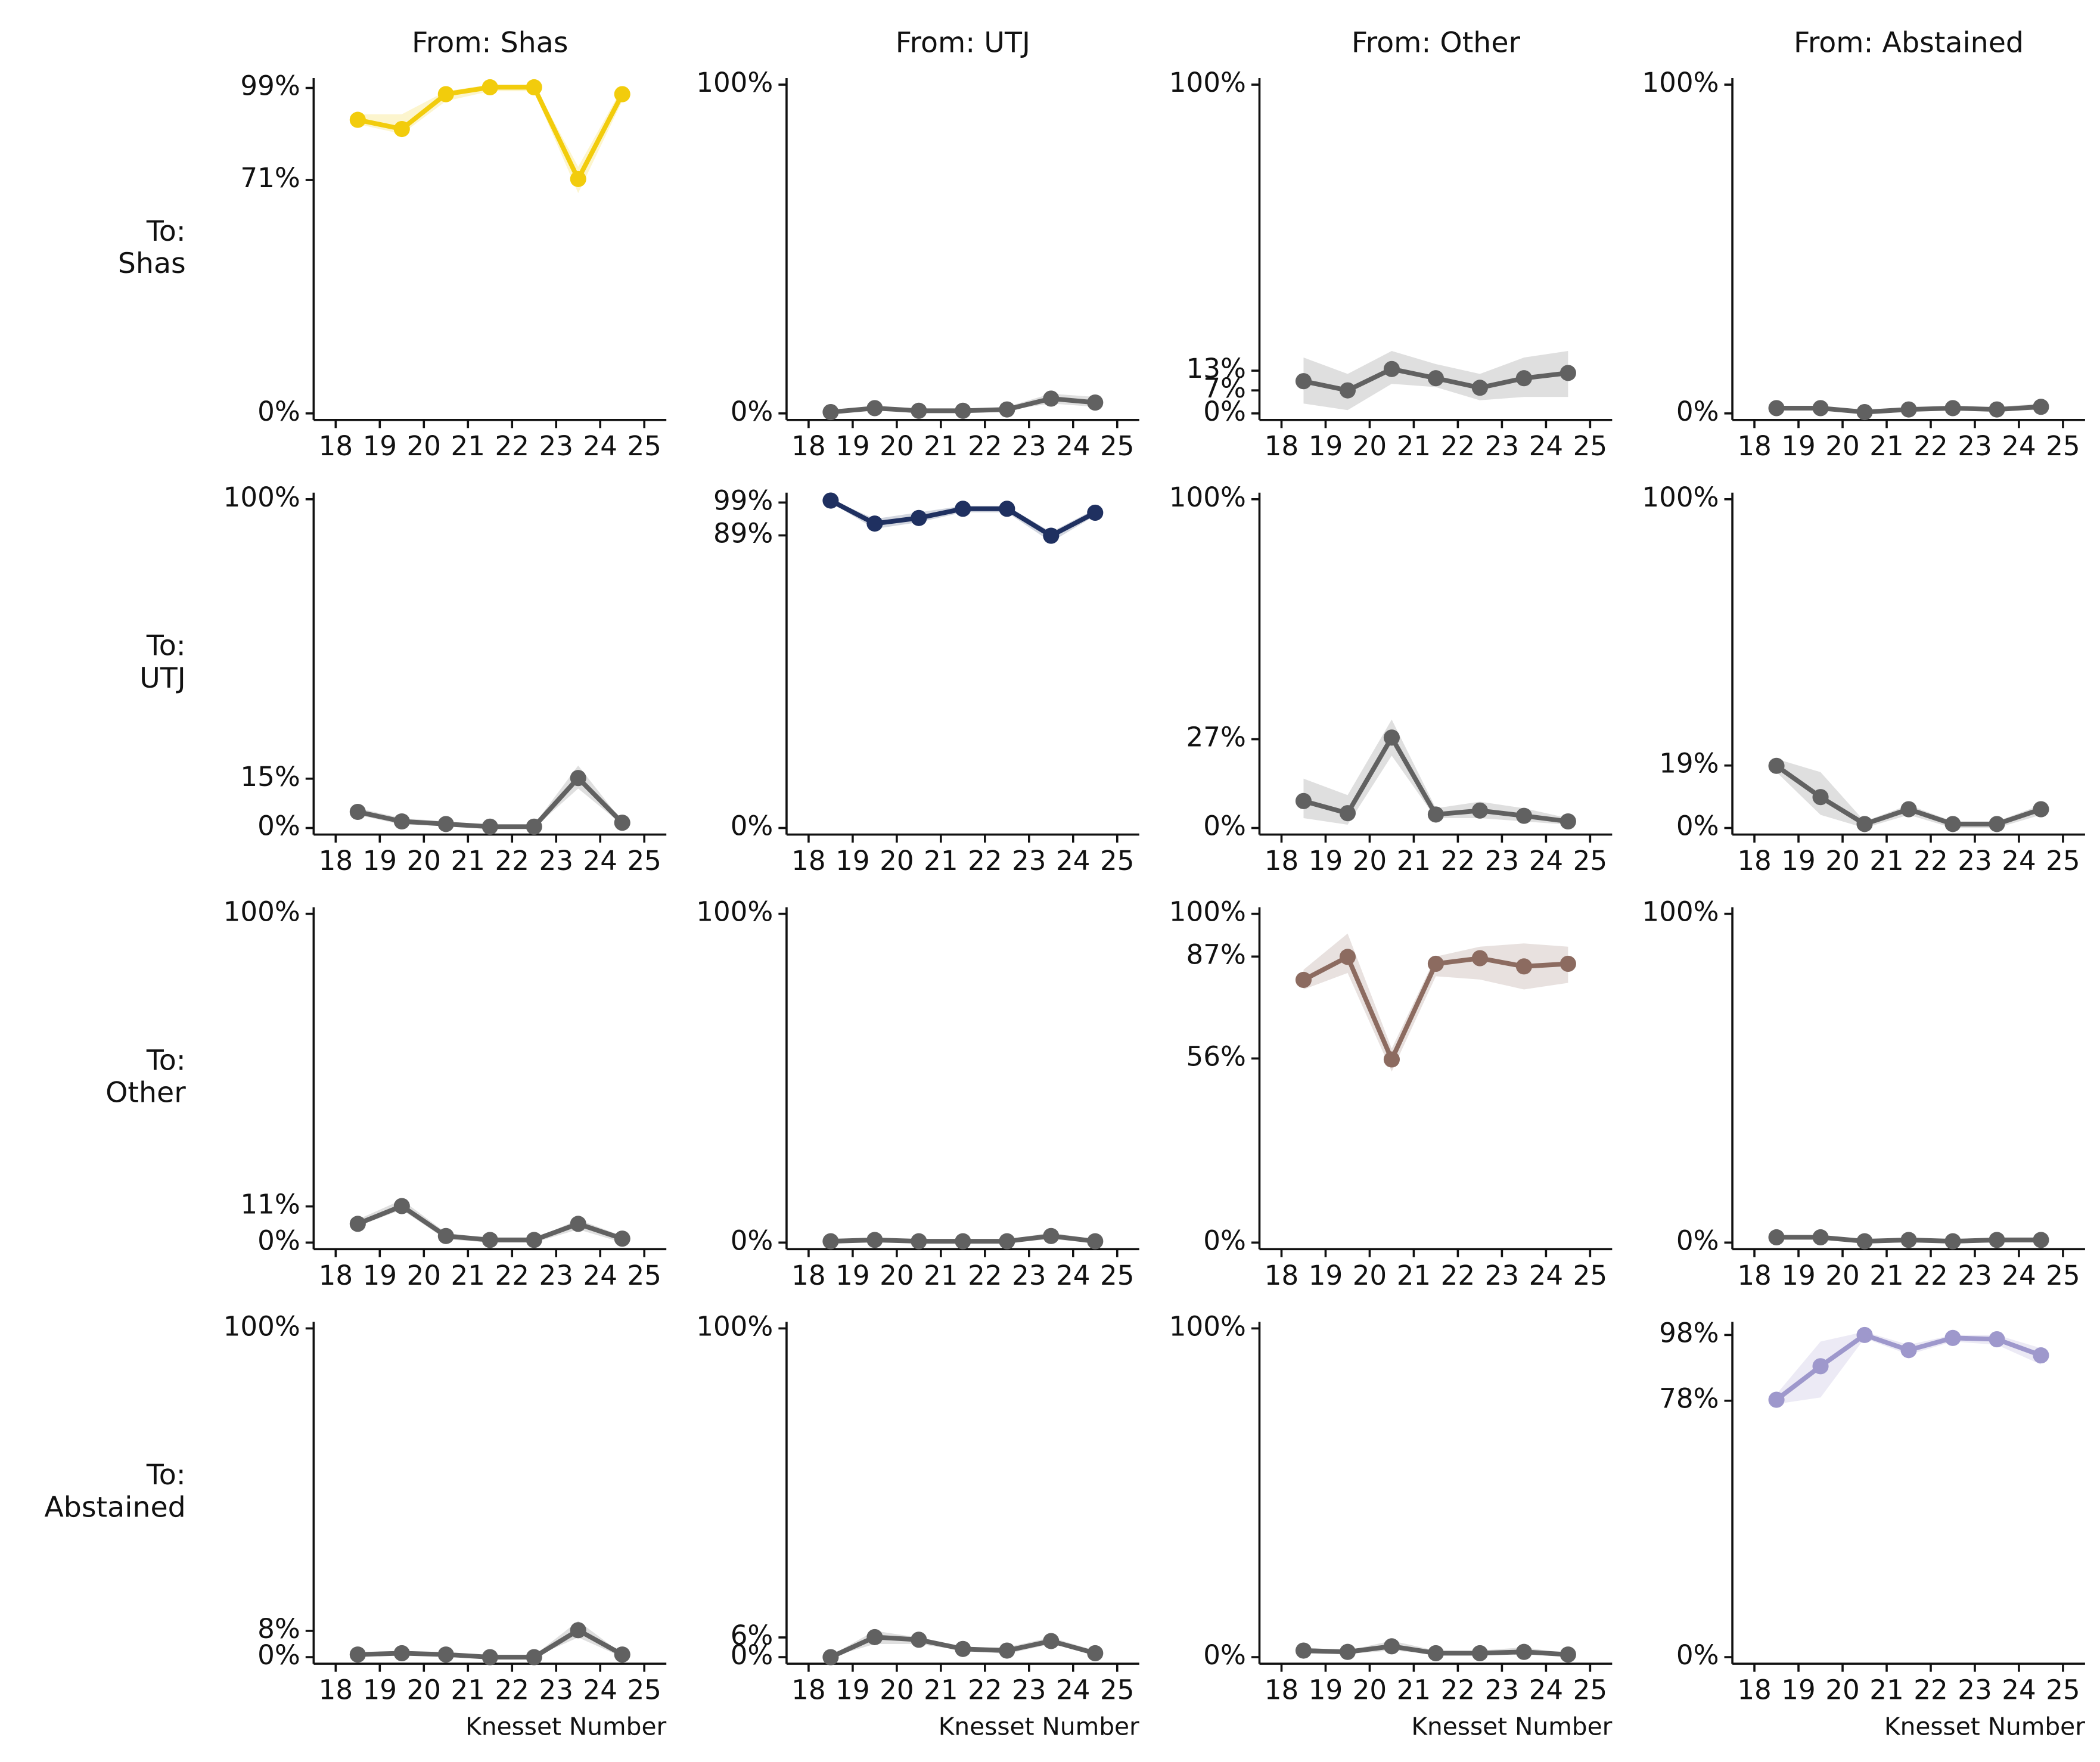  What do you see at coordinates (1224, 388) in the screenshot?
I see `y-tick-label: 7%` at bounding box center [1224, 388].